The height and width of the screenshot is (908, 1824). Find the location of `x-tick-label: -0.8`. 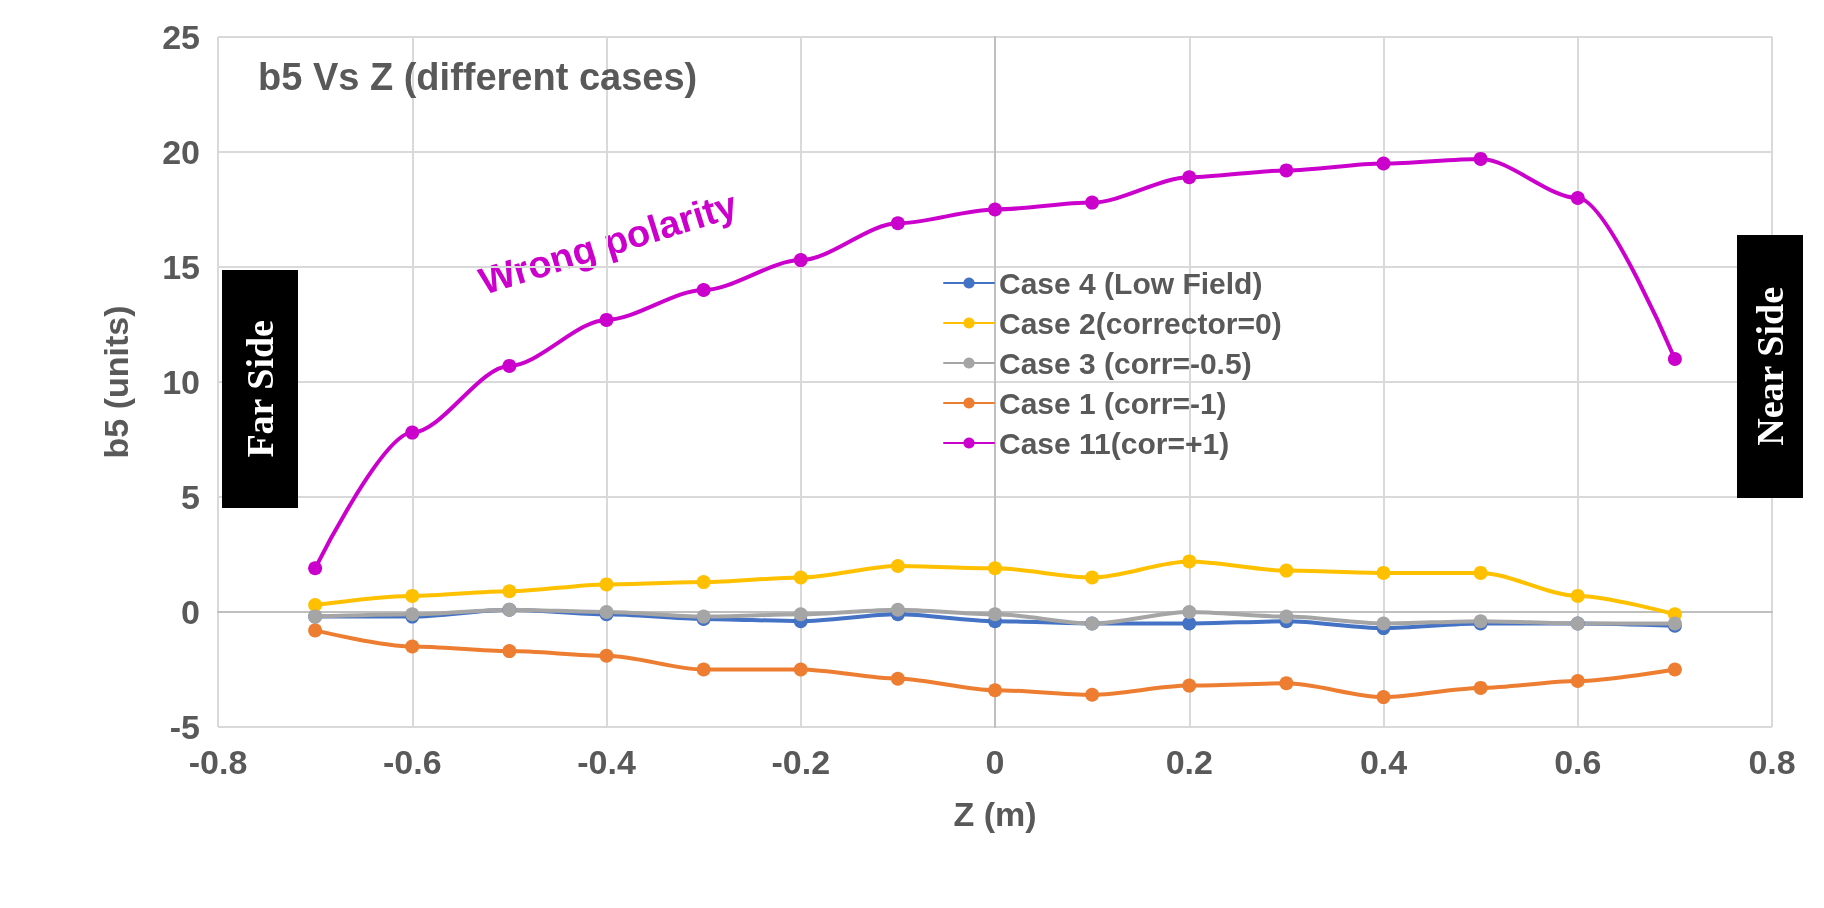

x-tick-label: -0.8 is located at coordinates (218, 762).